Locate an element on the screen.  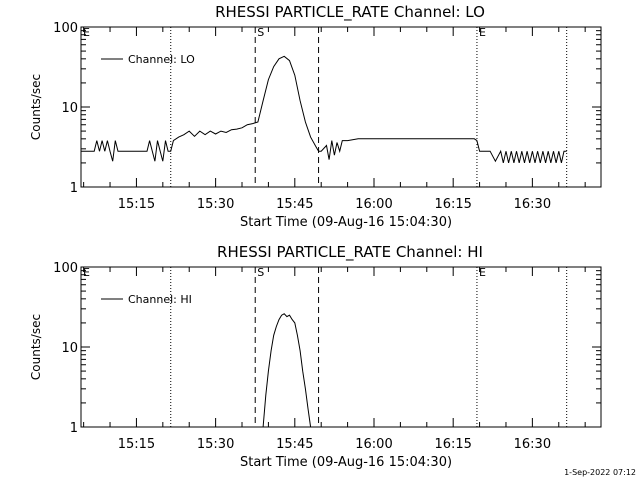
series-line is located at coordinates (287, 370).